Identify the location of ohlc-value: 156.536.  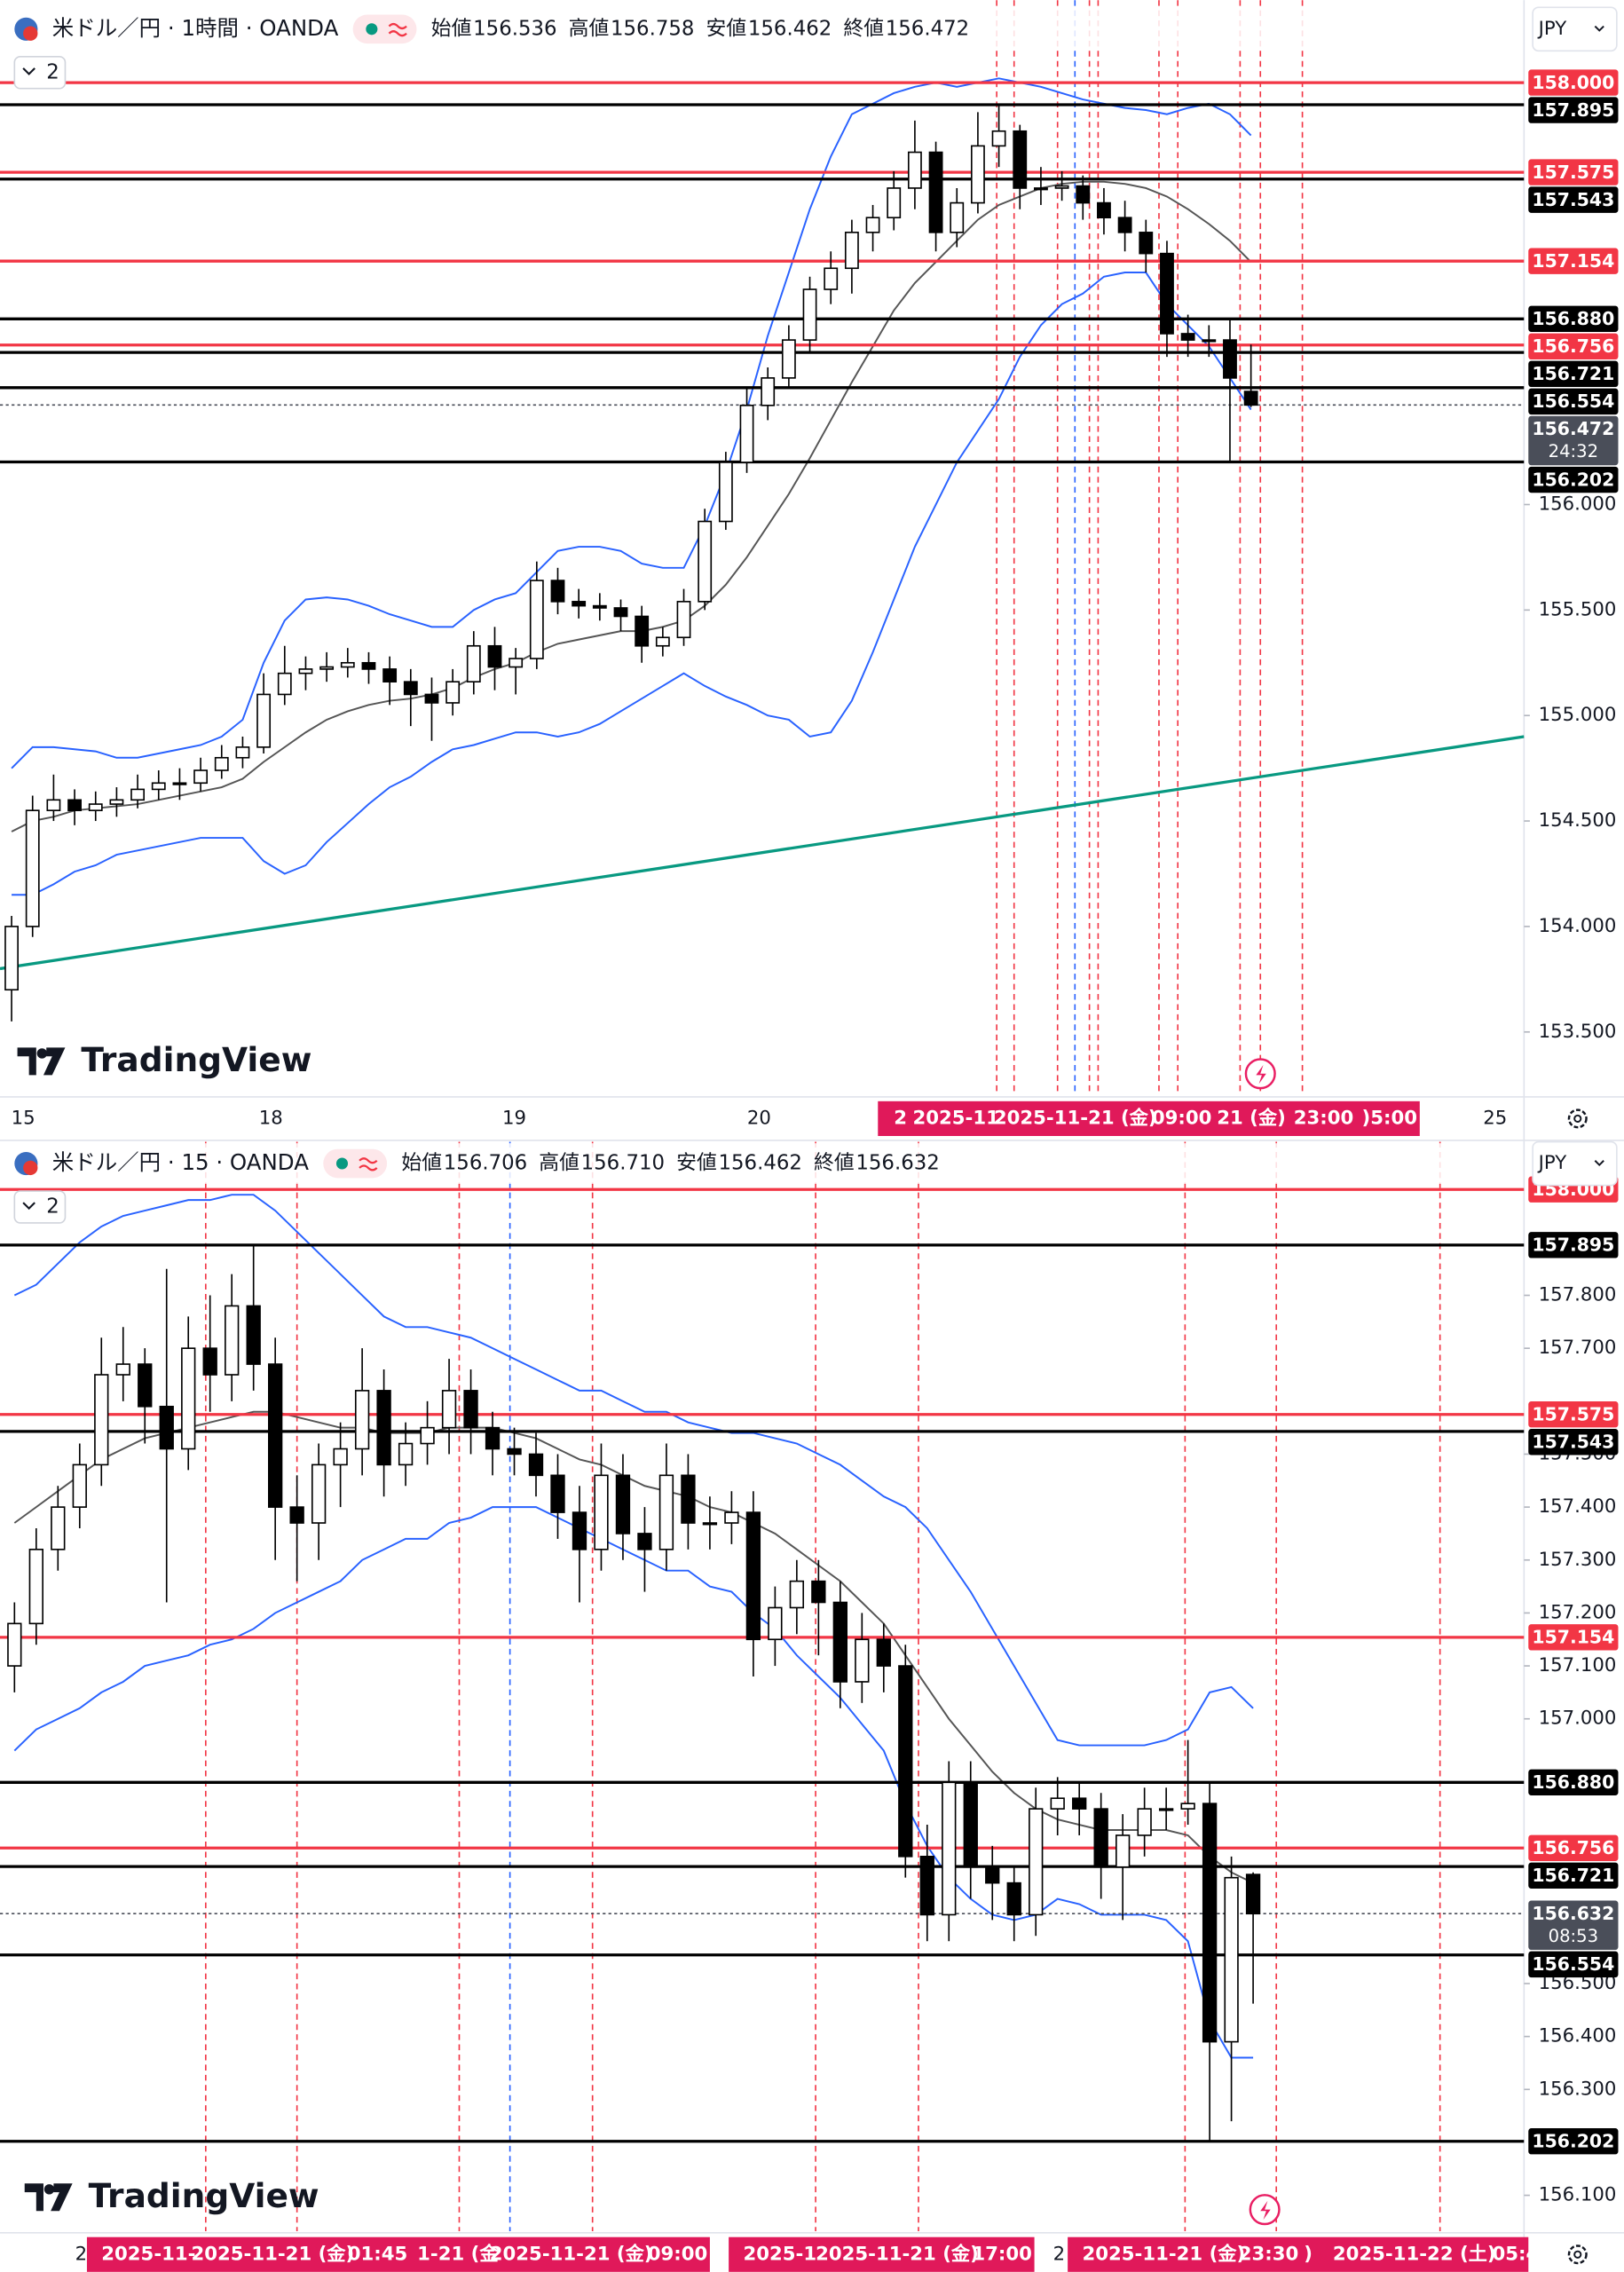
(514, 28).